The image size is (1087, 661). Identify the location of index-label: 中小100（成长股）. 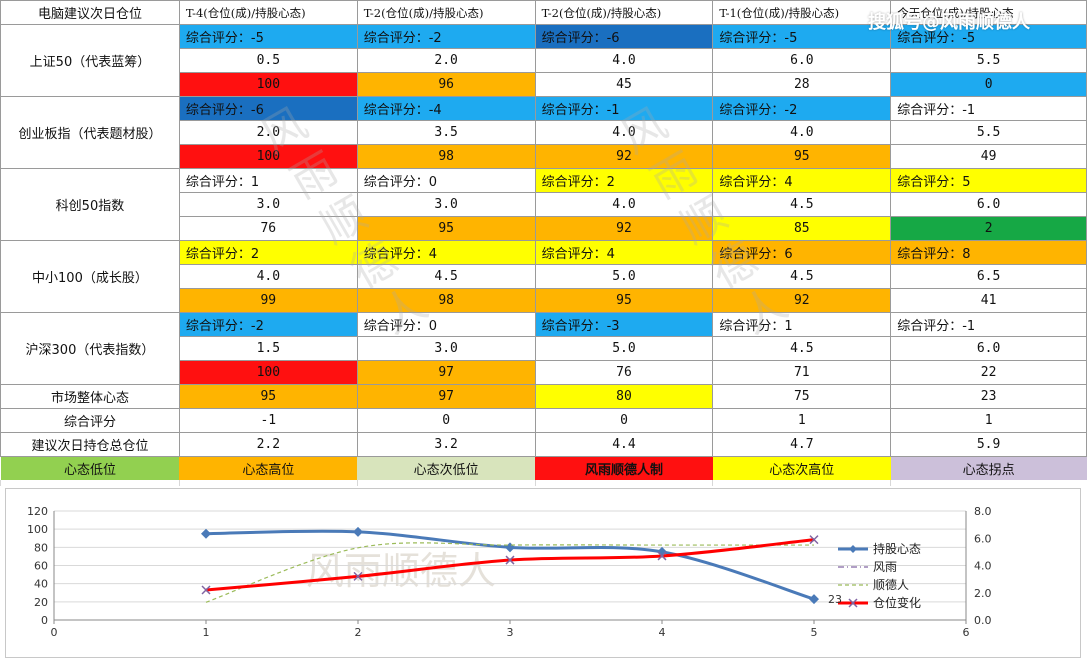
(90, 276).